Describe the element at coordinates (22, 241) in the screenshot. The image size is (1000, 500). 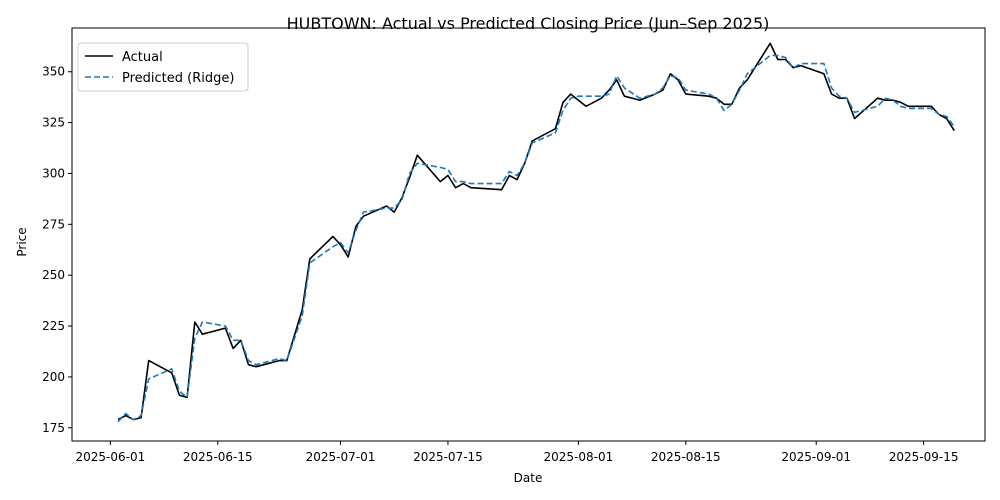
I see `y-axis-label: Price` at that location.